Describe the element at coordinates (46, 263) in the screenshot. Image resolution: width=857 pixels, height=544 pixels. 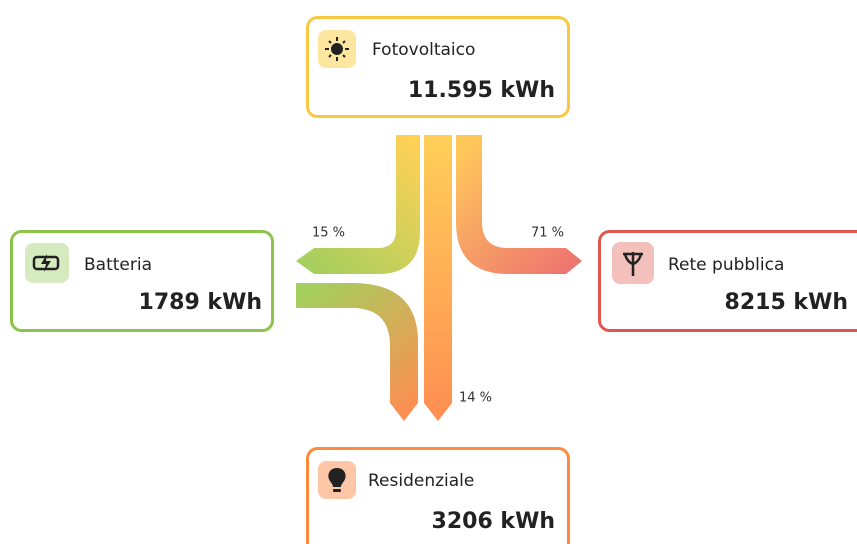
I see `battery-icon` at that location.